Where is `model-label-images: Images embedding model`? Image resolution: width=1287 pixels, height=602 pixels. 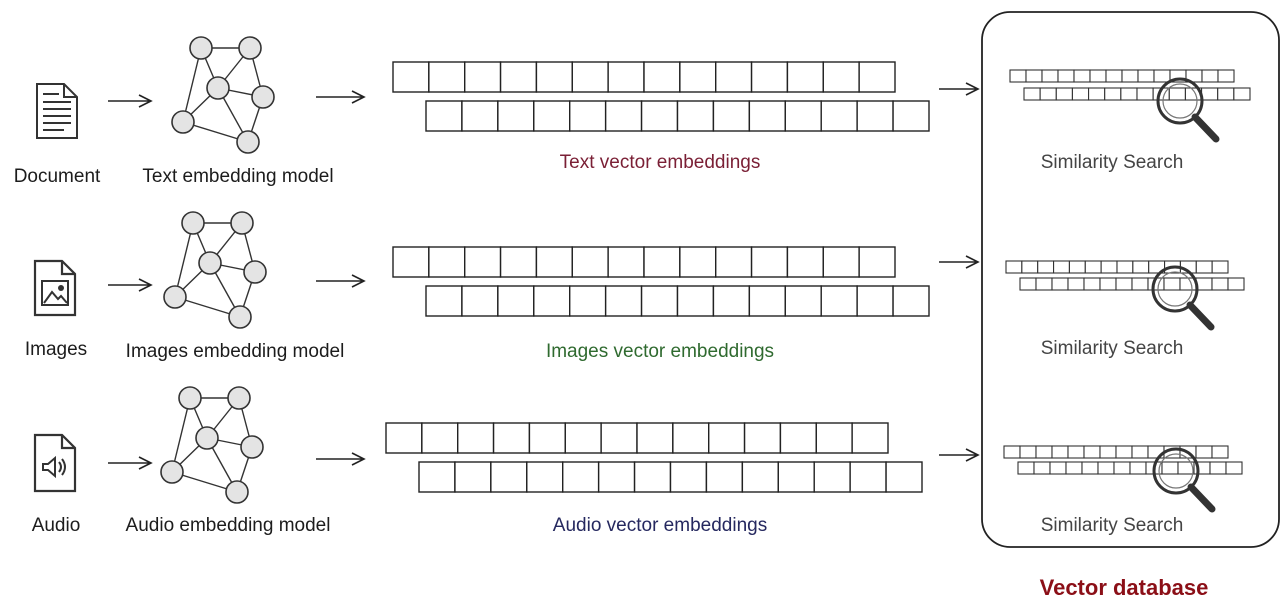 model-label-images: Images embedding model is located at coordinates (235, 351).